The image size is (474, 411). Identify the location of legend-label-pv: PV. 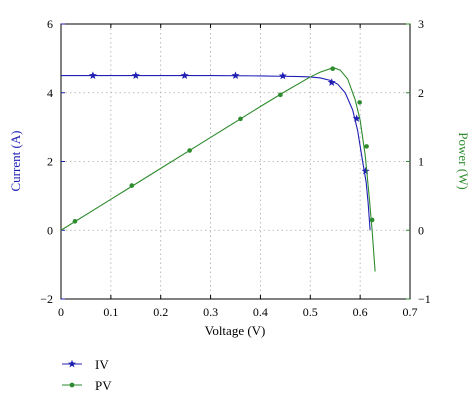
(103, 385).